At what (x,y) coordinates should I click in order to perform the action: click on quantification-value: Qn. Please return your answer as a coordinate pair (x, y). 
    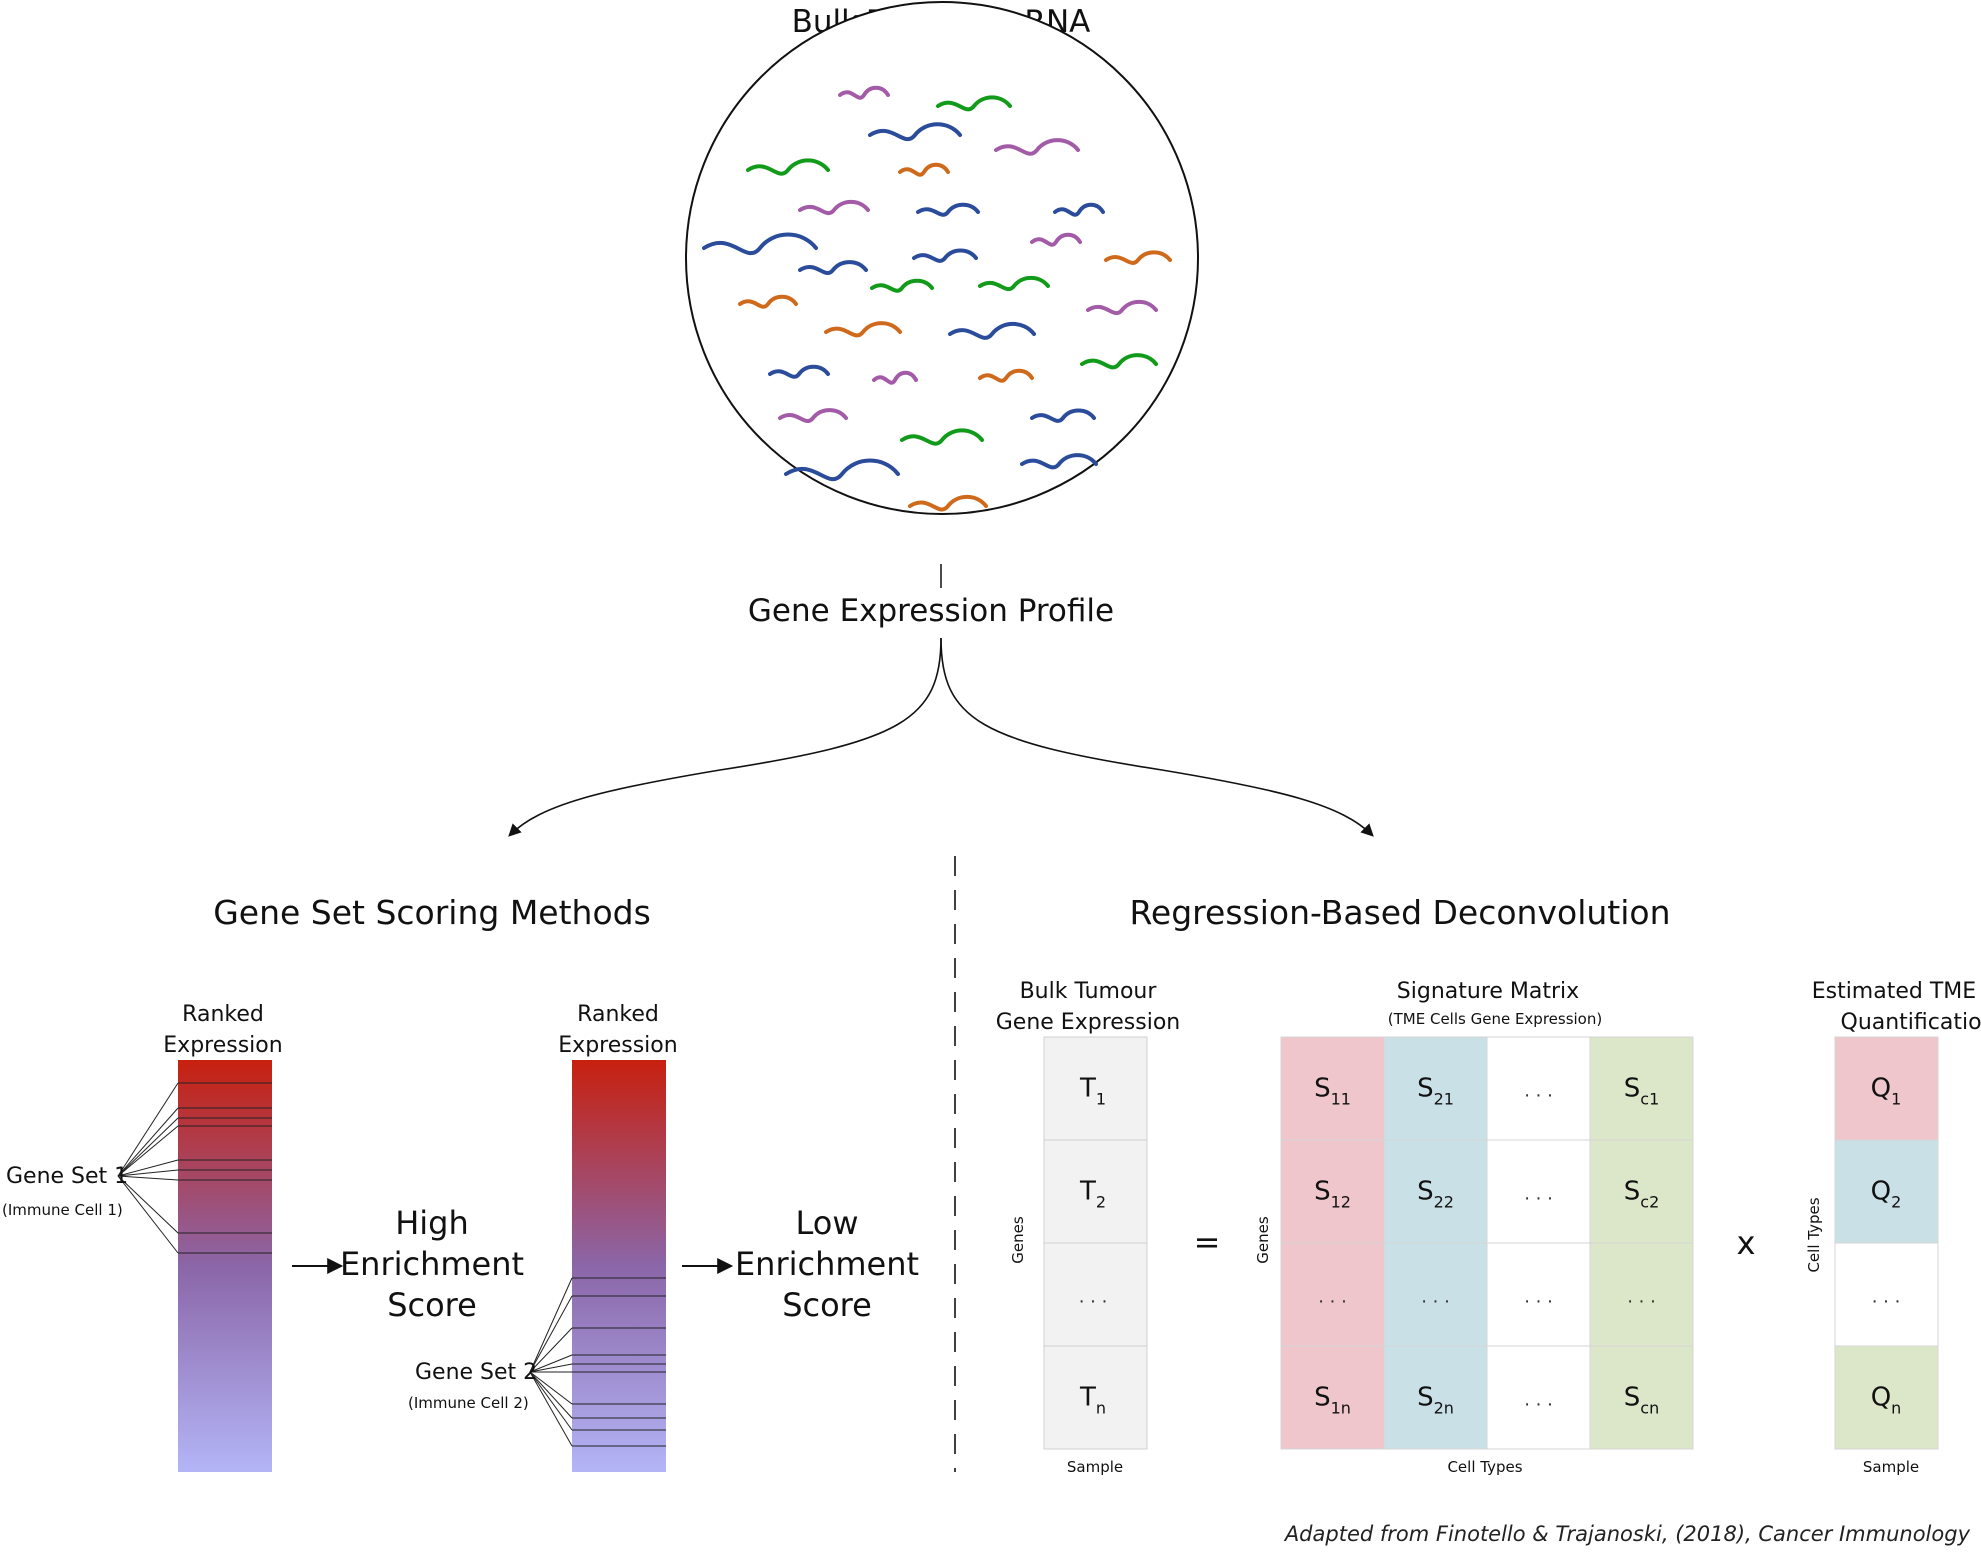
    Looking at the image, I should click on (1886, 1400).